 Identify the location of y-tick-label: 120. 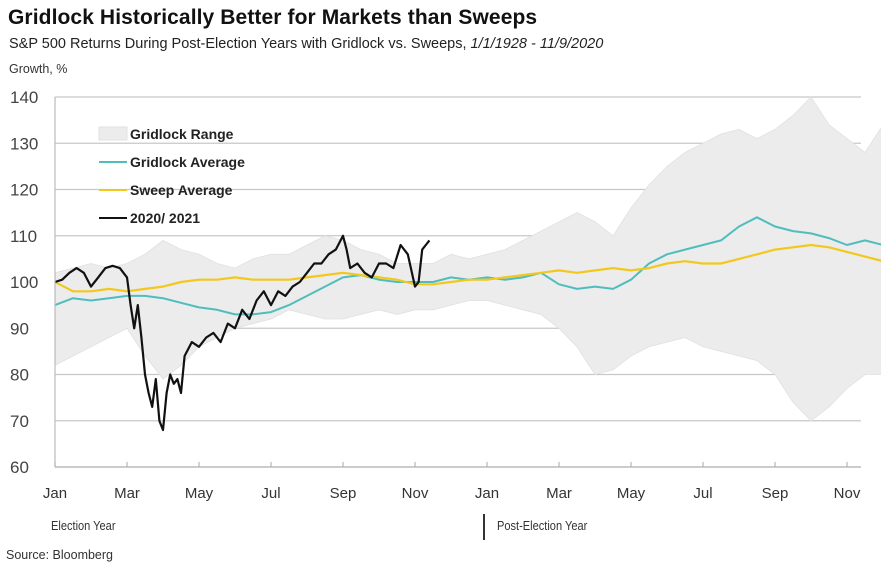
(24, 190).